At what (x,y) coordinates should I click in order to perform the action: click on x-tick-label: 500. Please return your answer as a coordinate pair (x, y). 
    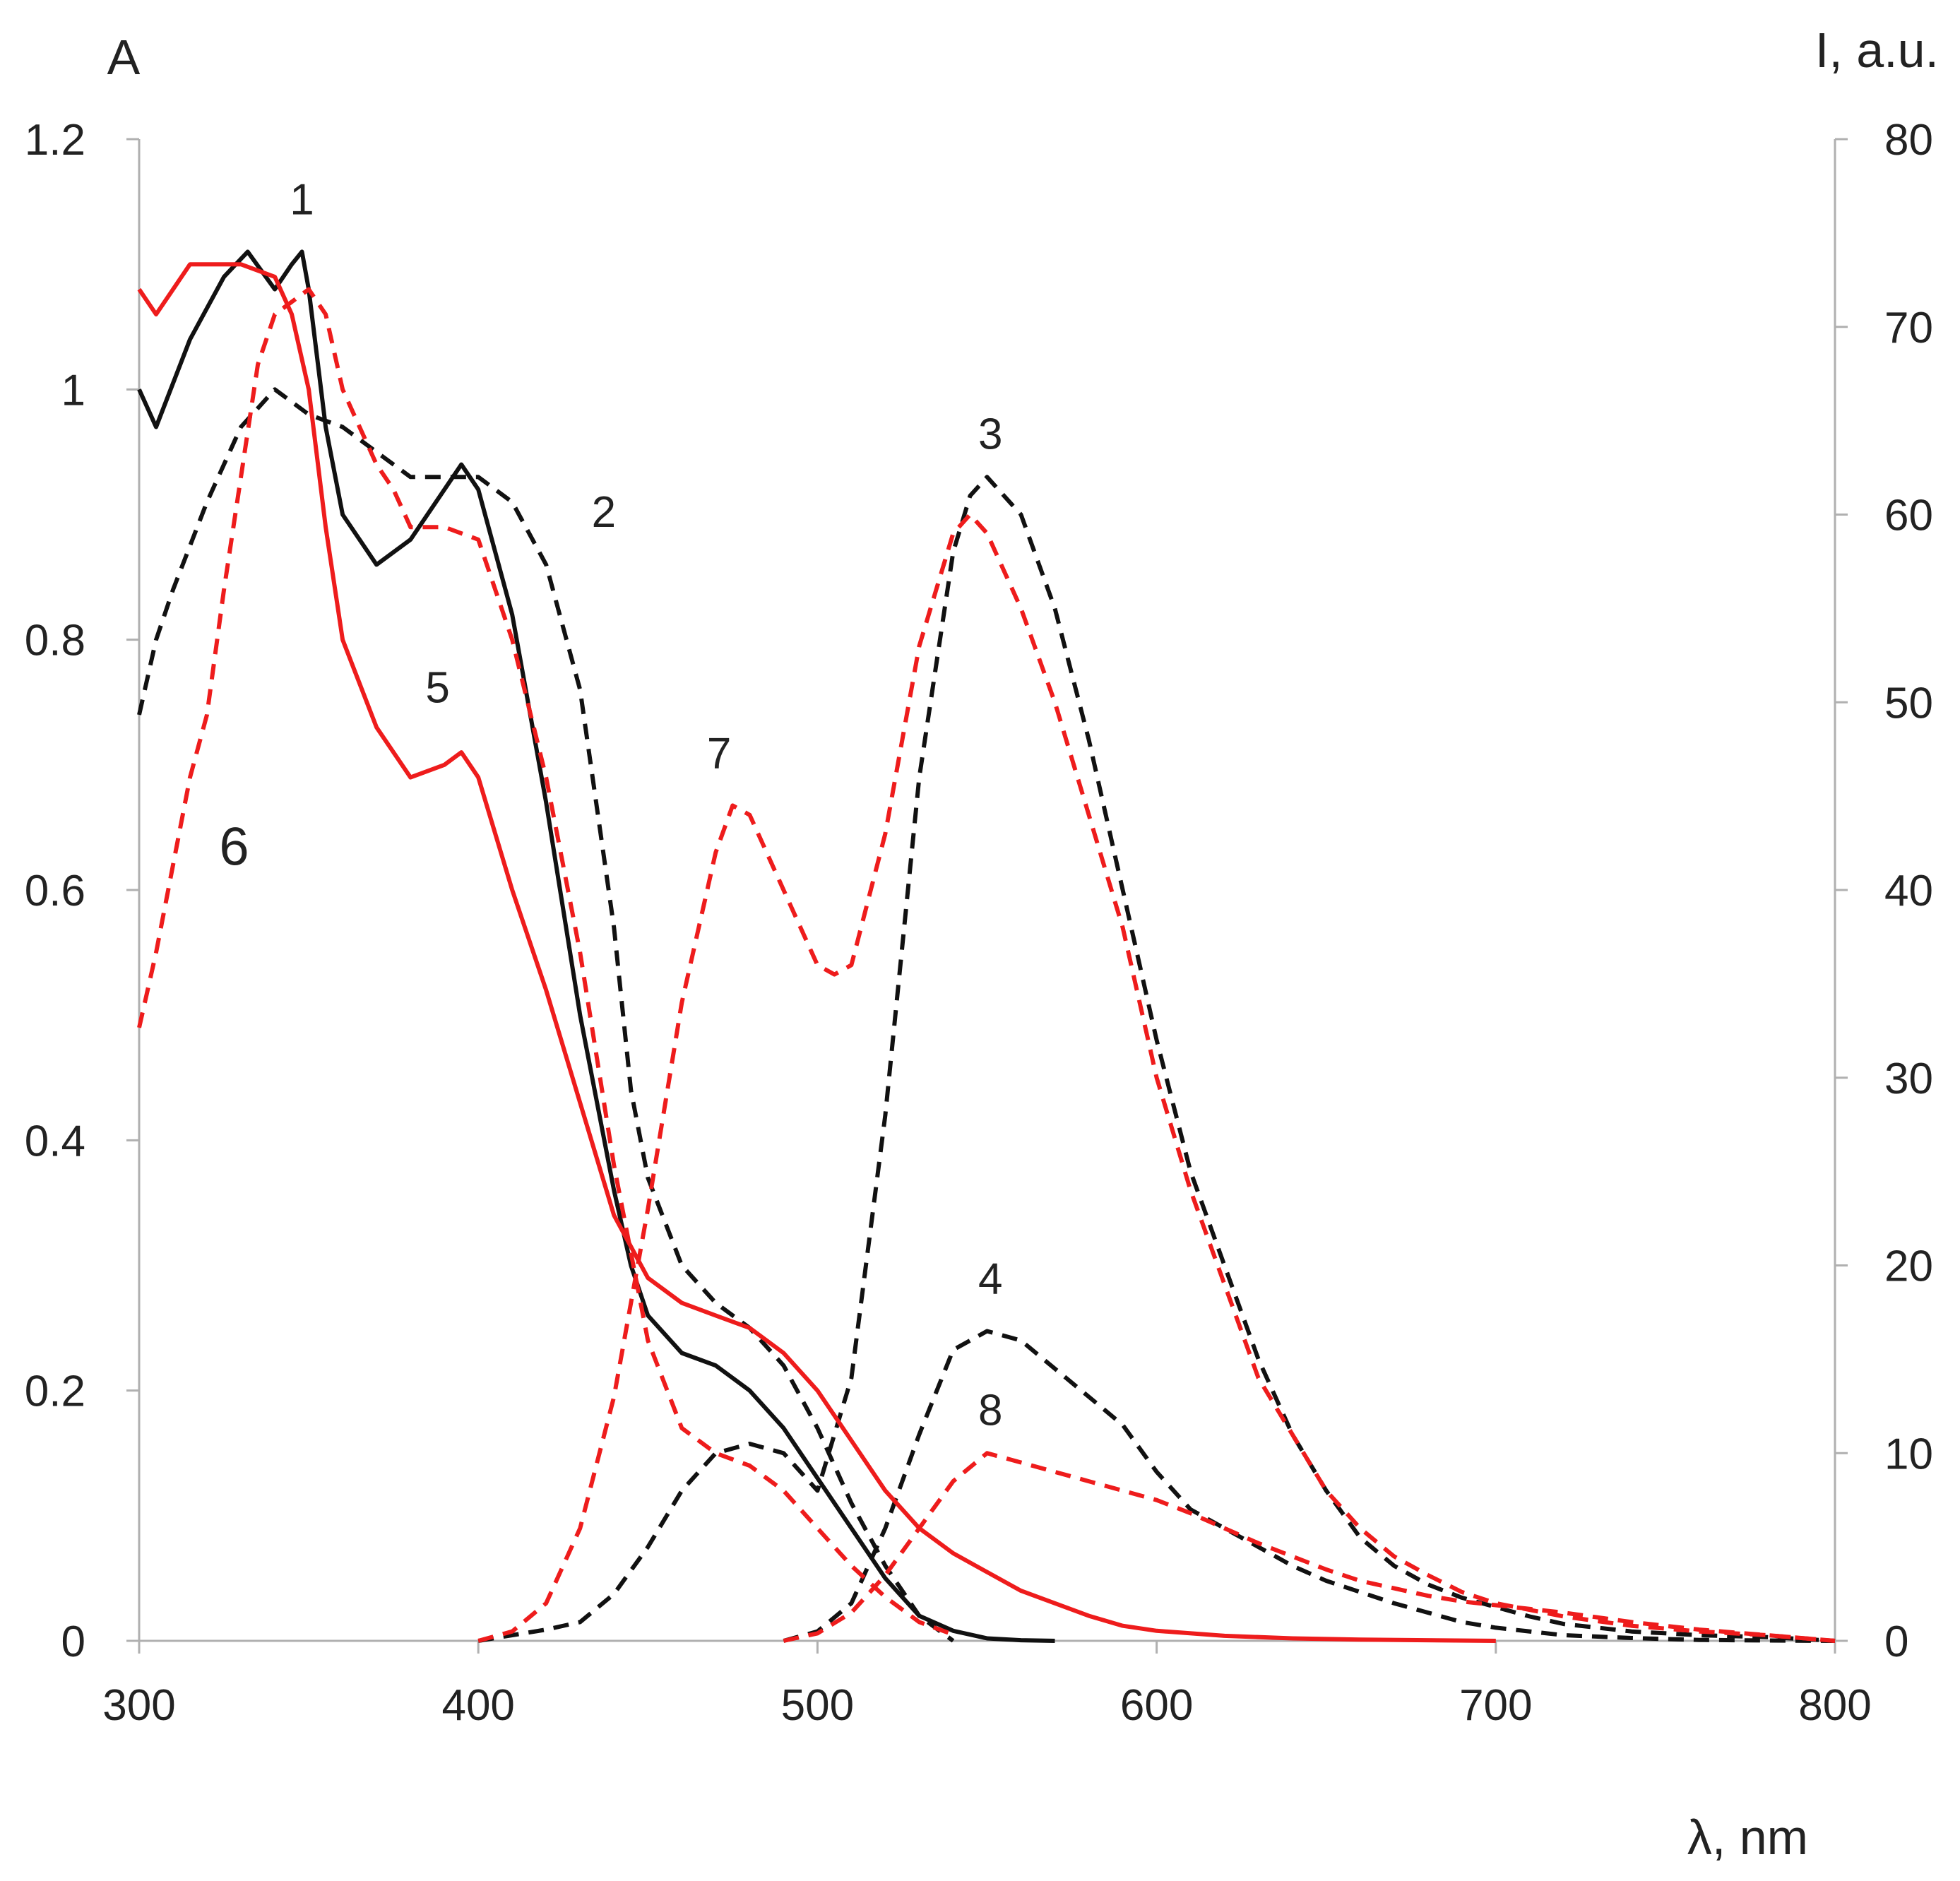
    Looking at the image, I should click on (818, 1706).